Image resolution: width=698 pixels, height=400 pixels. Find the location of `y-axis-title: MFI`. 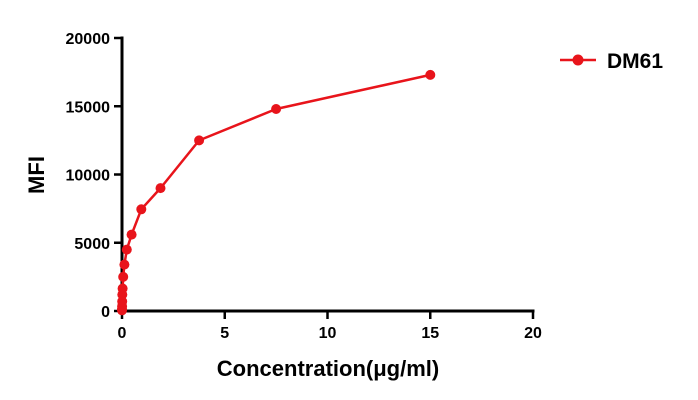

y-axis-title: MFI is located at coordinates (36, 175).